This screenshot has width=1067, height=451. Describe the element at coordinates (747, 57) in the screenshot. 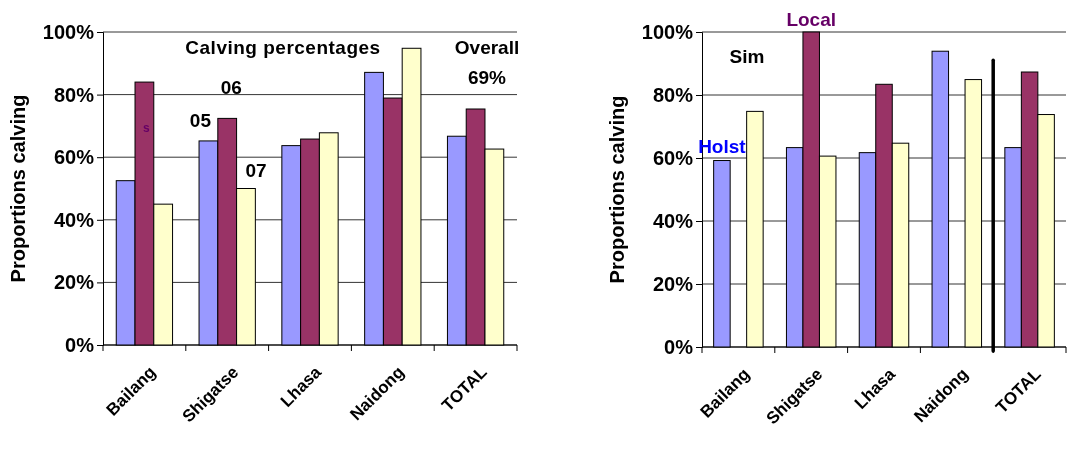

I see `text: Sim` at that location.